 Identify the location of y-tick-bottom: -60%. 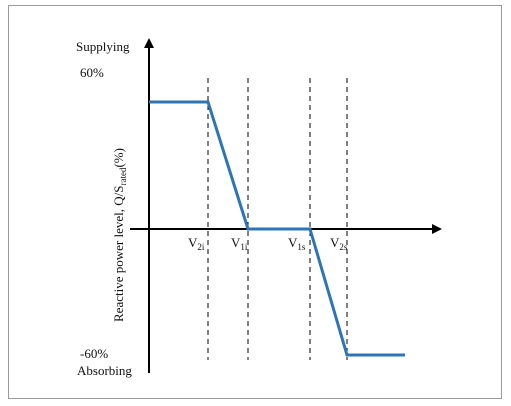
(94, 353).